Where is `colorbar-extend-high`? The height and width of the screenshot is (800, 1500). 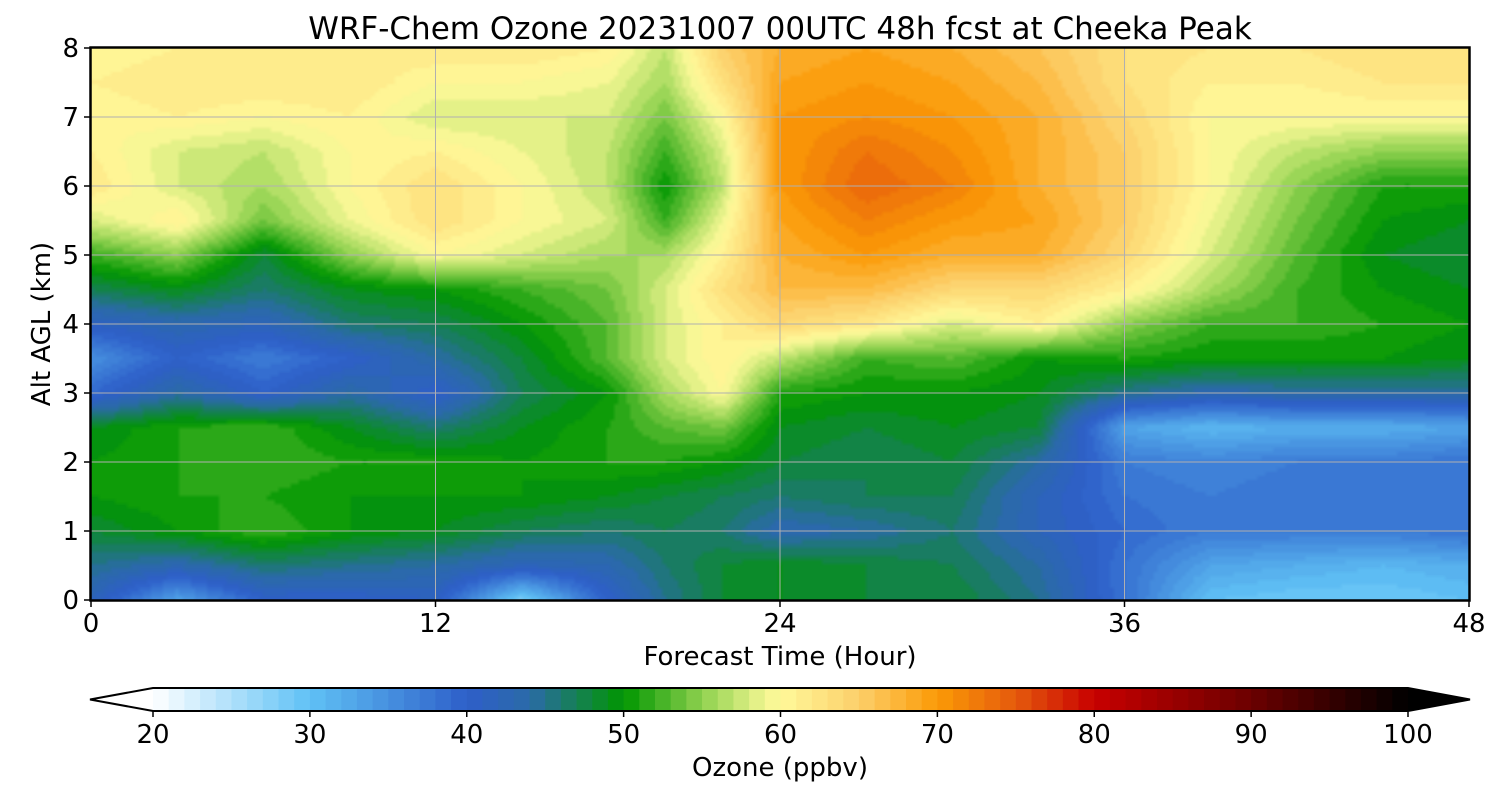 colorbar-extend-high is located at coordinates (1439, 699).